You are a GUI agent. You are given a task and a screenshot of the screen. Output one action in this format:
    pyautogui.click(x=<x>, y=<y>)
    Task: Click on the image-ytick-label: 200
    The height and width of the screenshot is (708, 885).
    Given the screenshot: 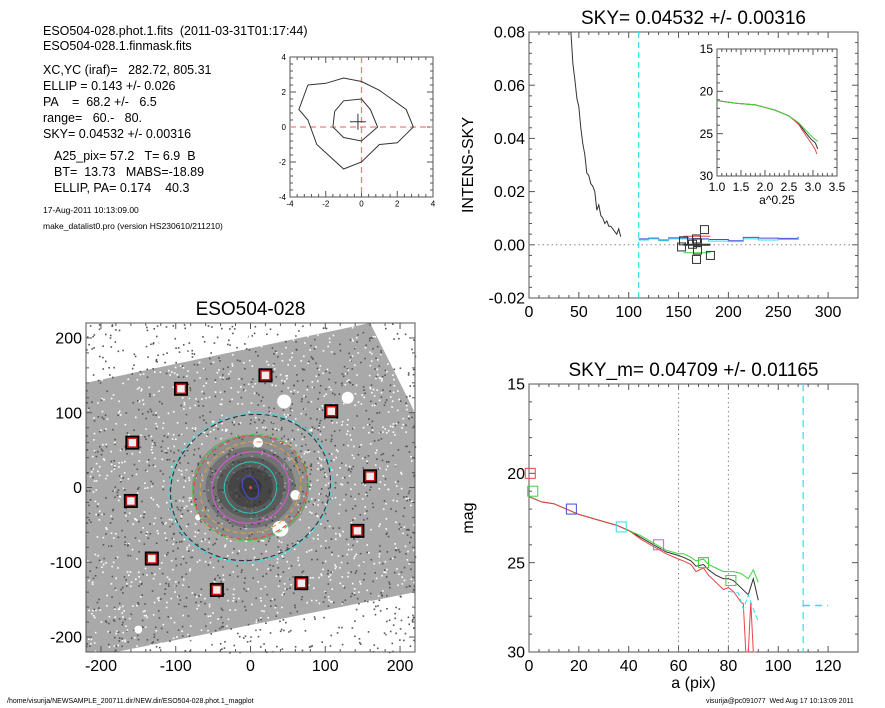 What is the action you would take?
    pyautogui.click(x=68, y=339)
    